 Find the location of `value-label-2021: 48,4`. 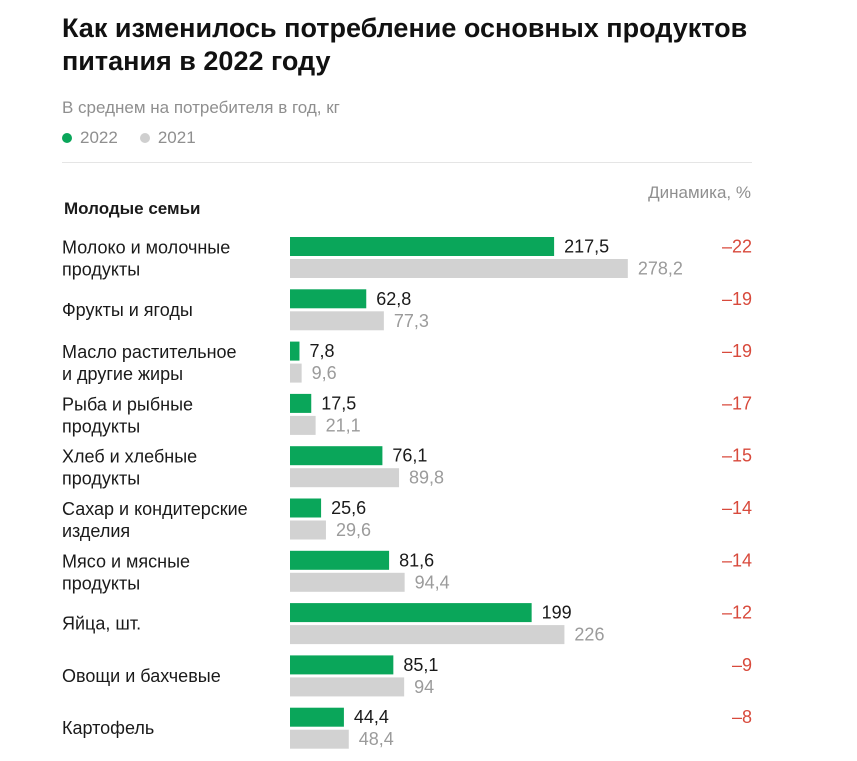

value-label-2021: 48,4 is located at coordinates (376, 739).